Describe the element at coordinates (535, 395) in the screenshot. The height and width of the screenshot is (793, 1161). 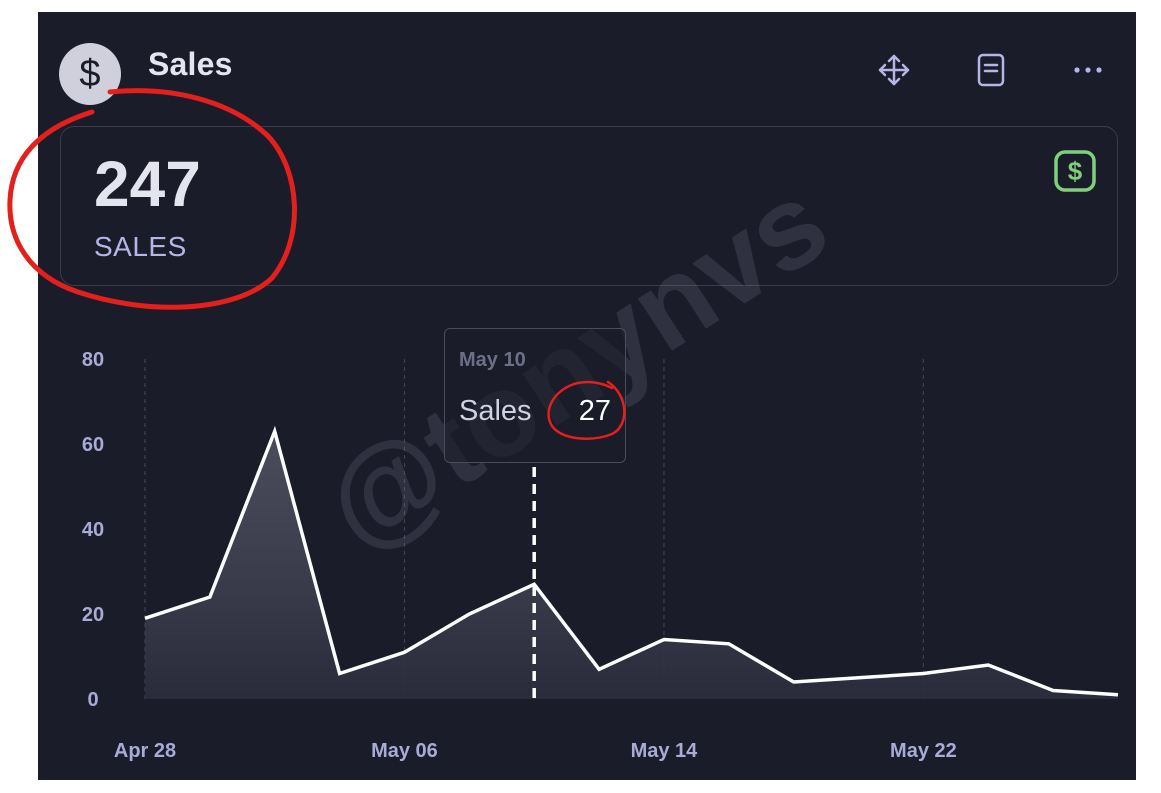
I see `chart-tooltip: May 10 Sales 27` at that location.